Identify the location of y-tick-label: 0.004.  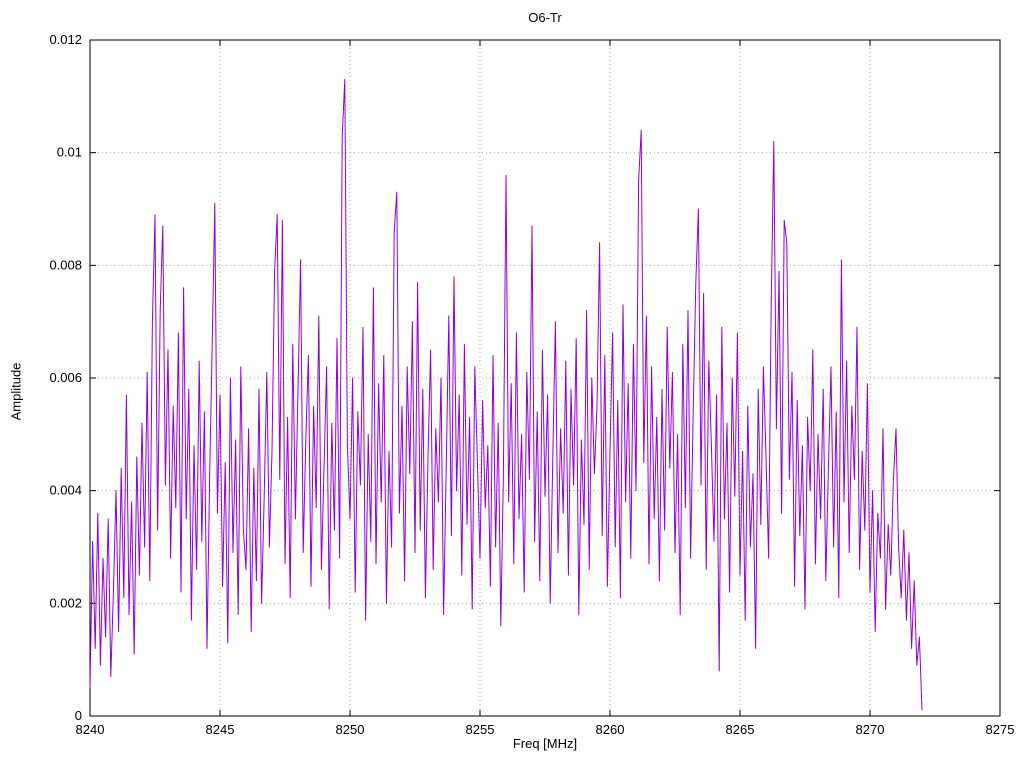
(65, 490).